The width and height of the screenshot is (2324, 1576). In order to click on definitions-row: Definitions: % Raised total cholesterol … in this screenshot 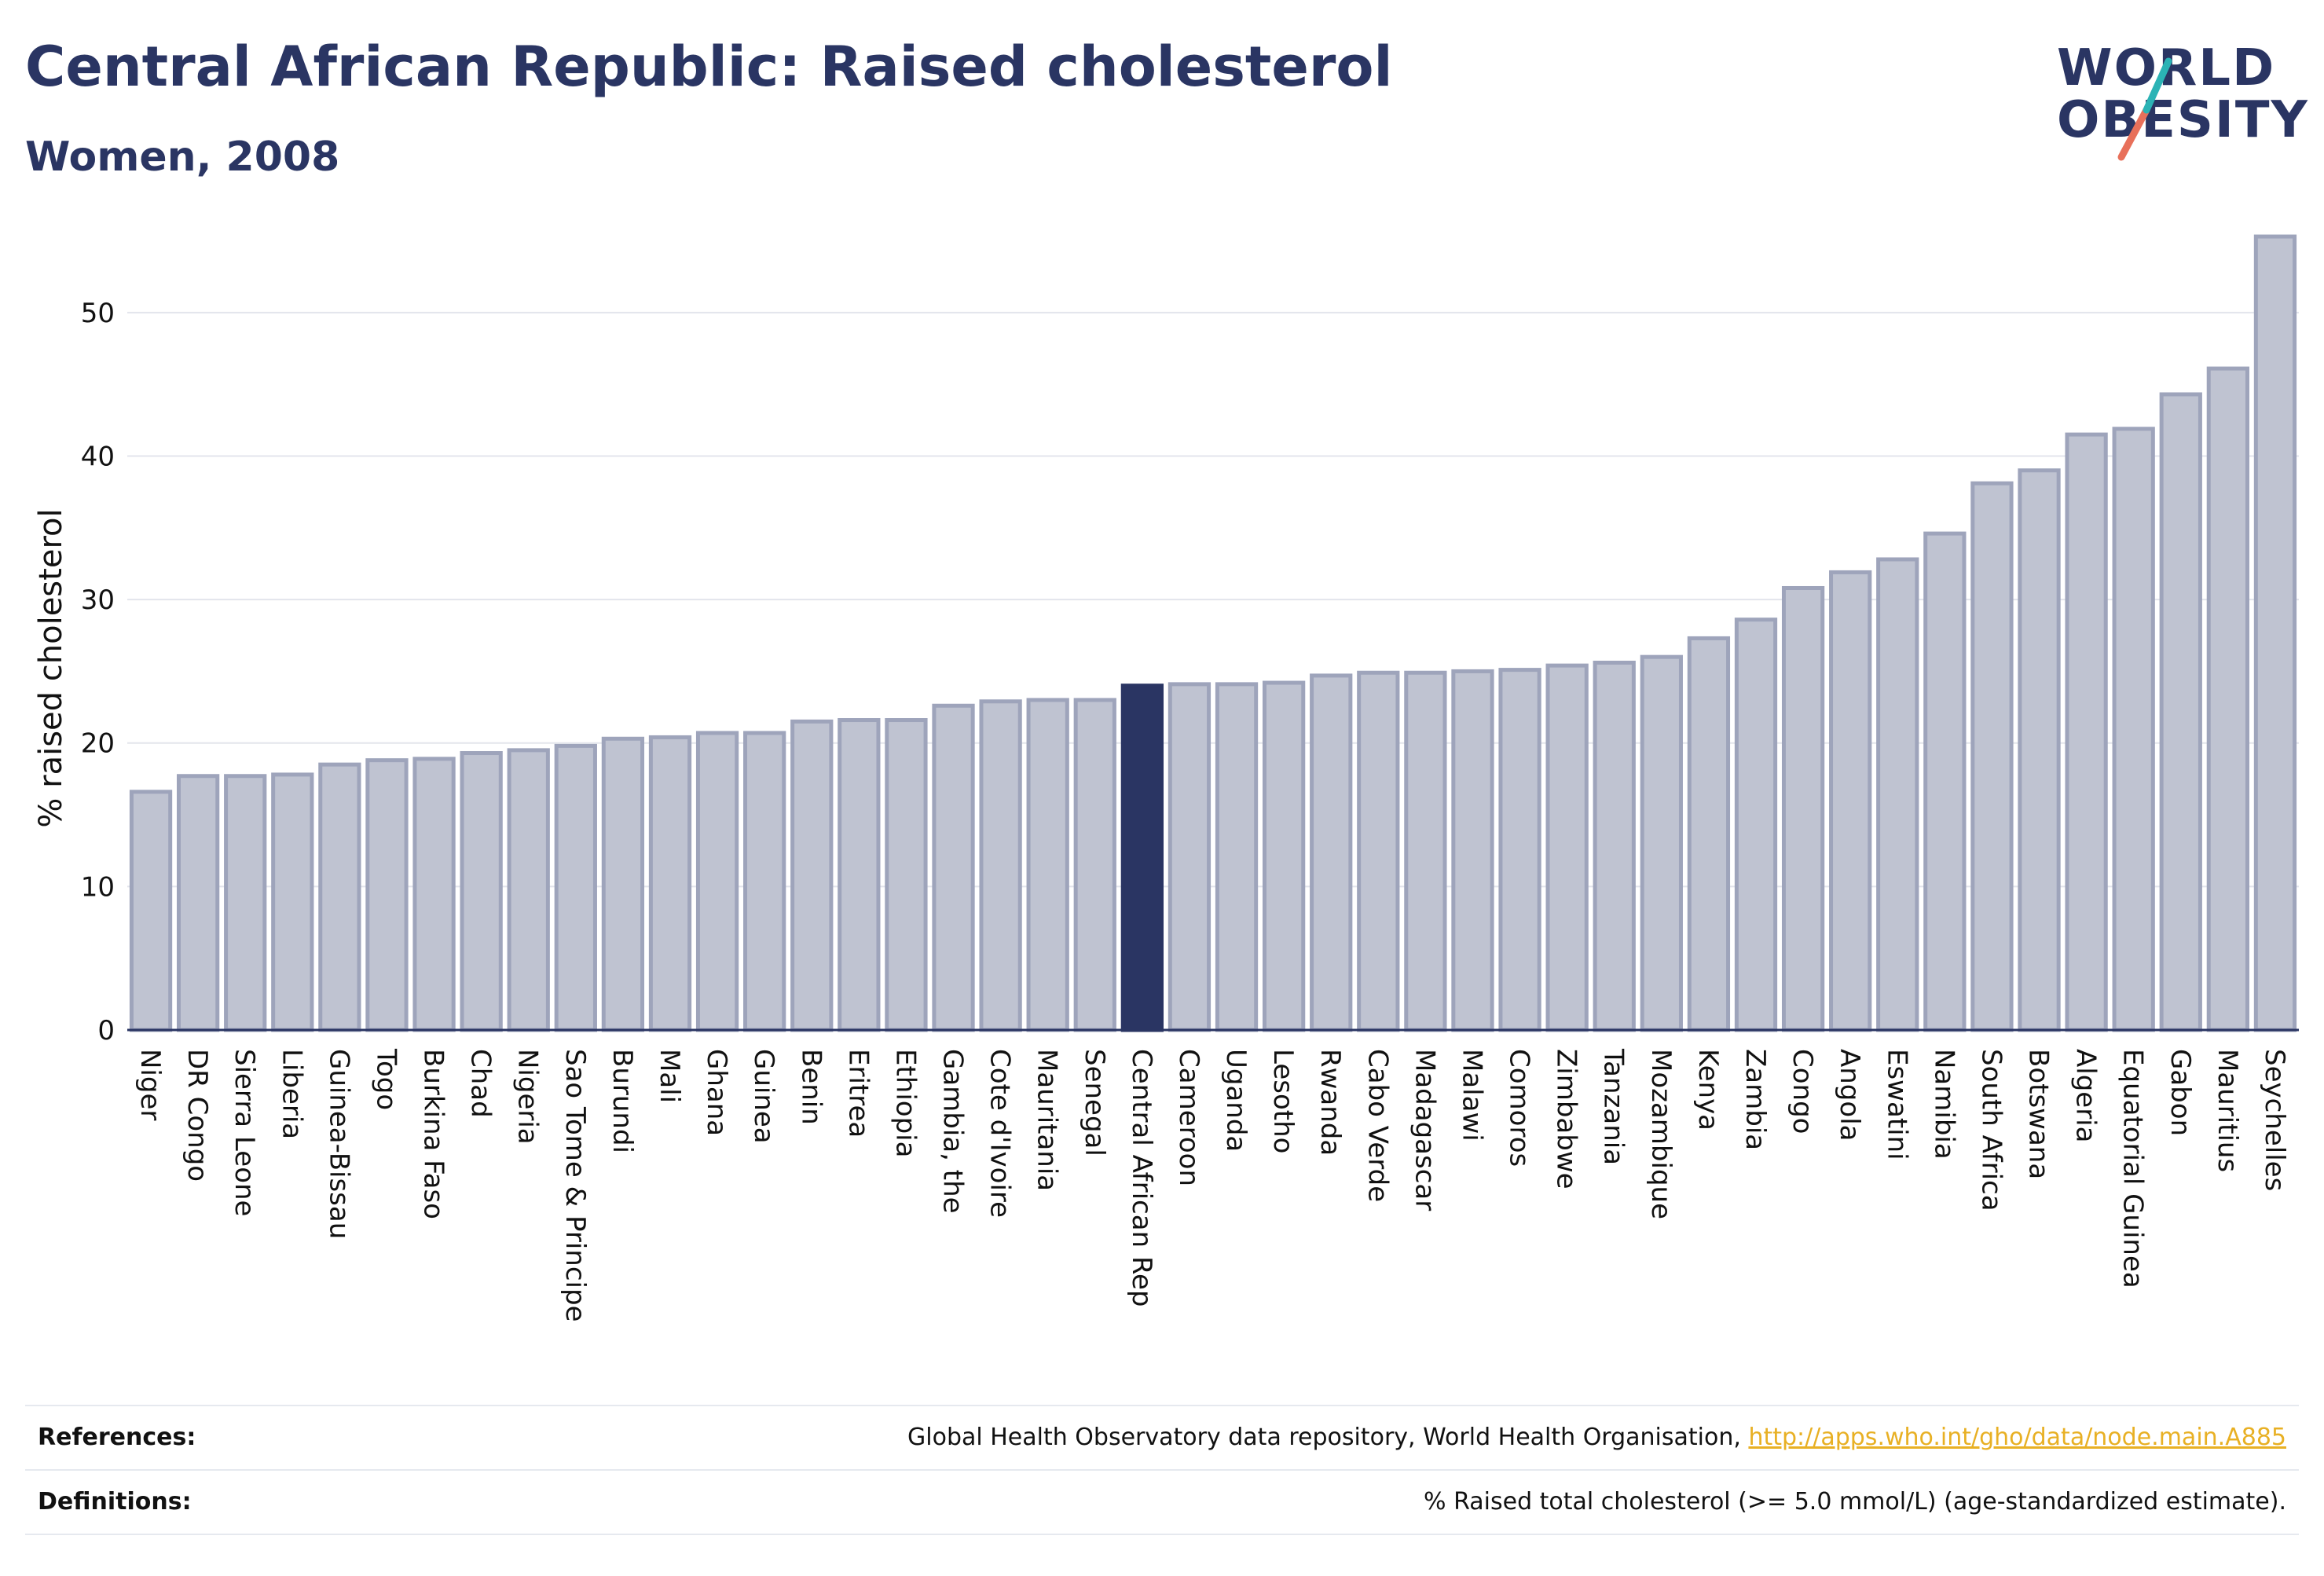, I will do `click(1162, 1501)`.